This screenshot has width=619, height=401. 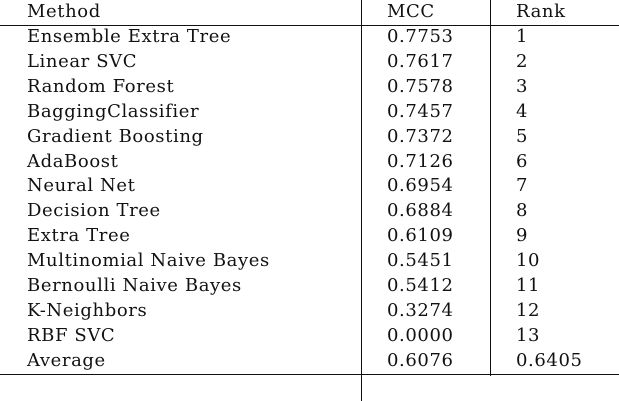 What do you see at coordinates (522, 111) in the screenshot?
I see `cell-rank: 4` at bounding box center [522, 111].